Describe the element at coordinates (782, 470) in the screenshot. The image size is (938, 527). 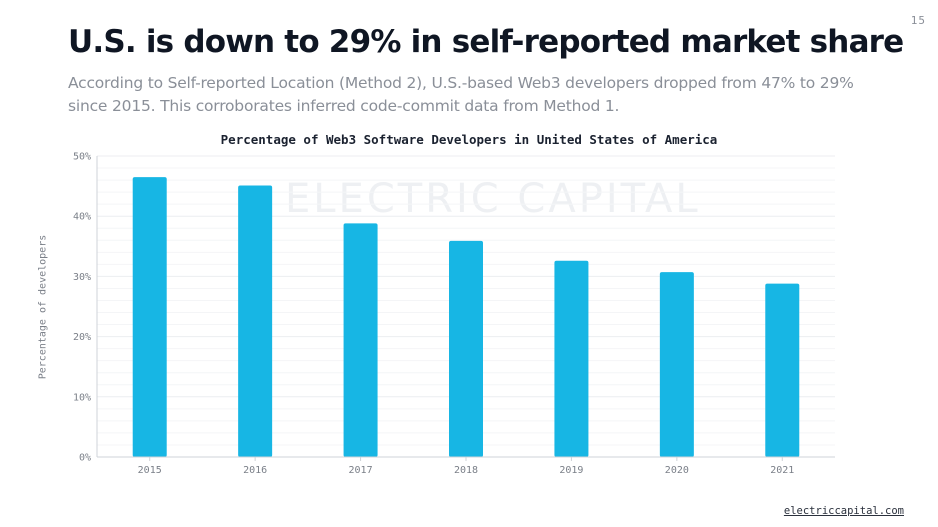
I see `x-tick-label: 2021` at that location.